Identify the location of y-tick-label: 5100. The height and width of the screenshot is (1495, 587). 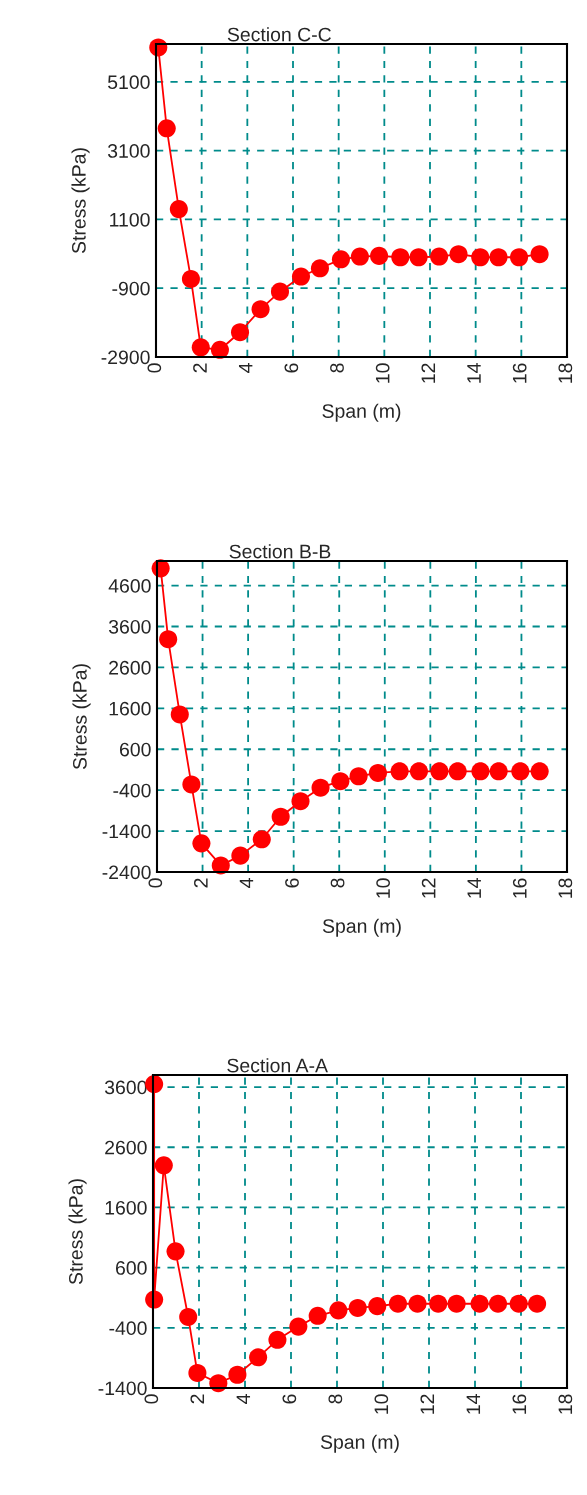
(128, 82).